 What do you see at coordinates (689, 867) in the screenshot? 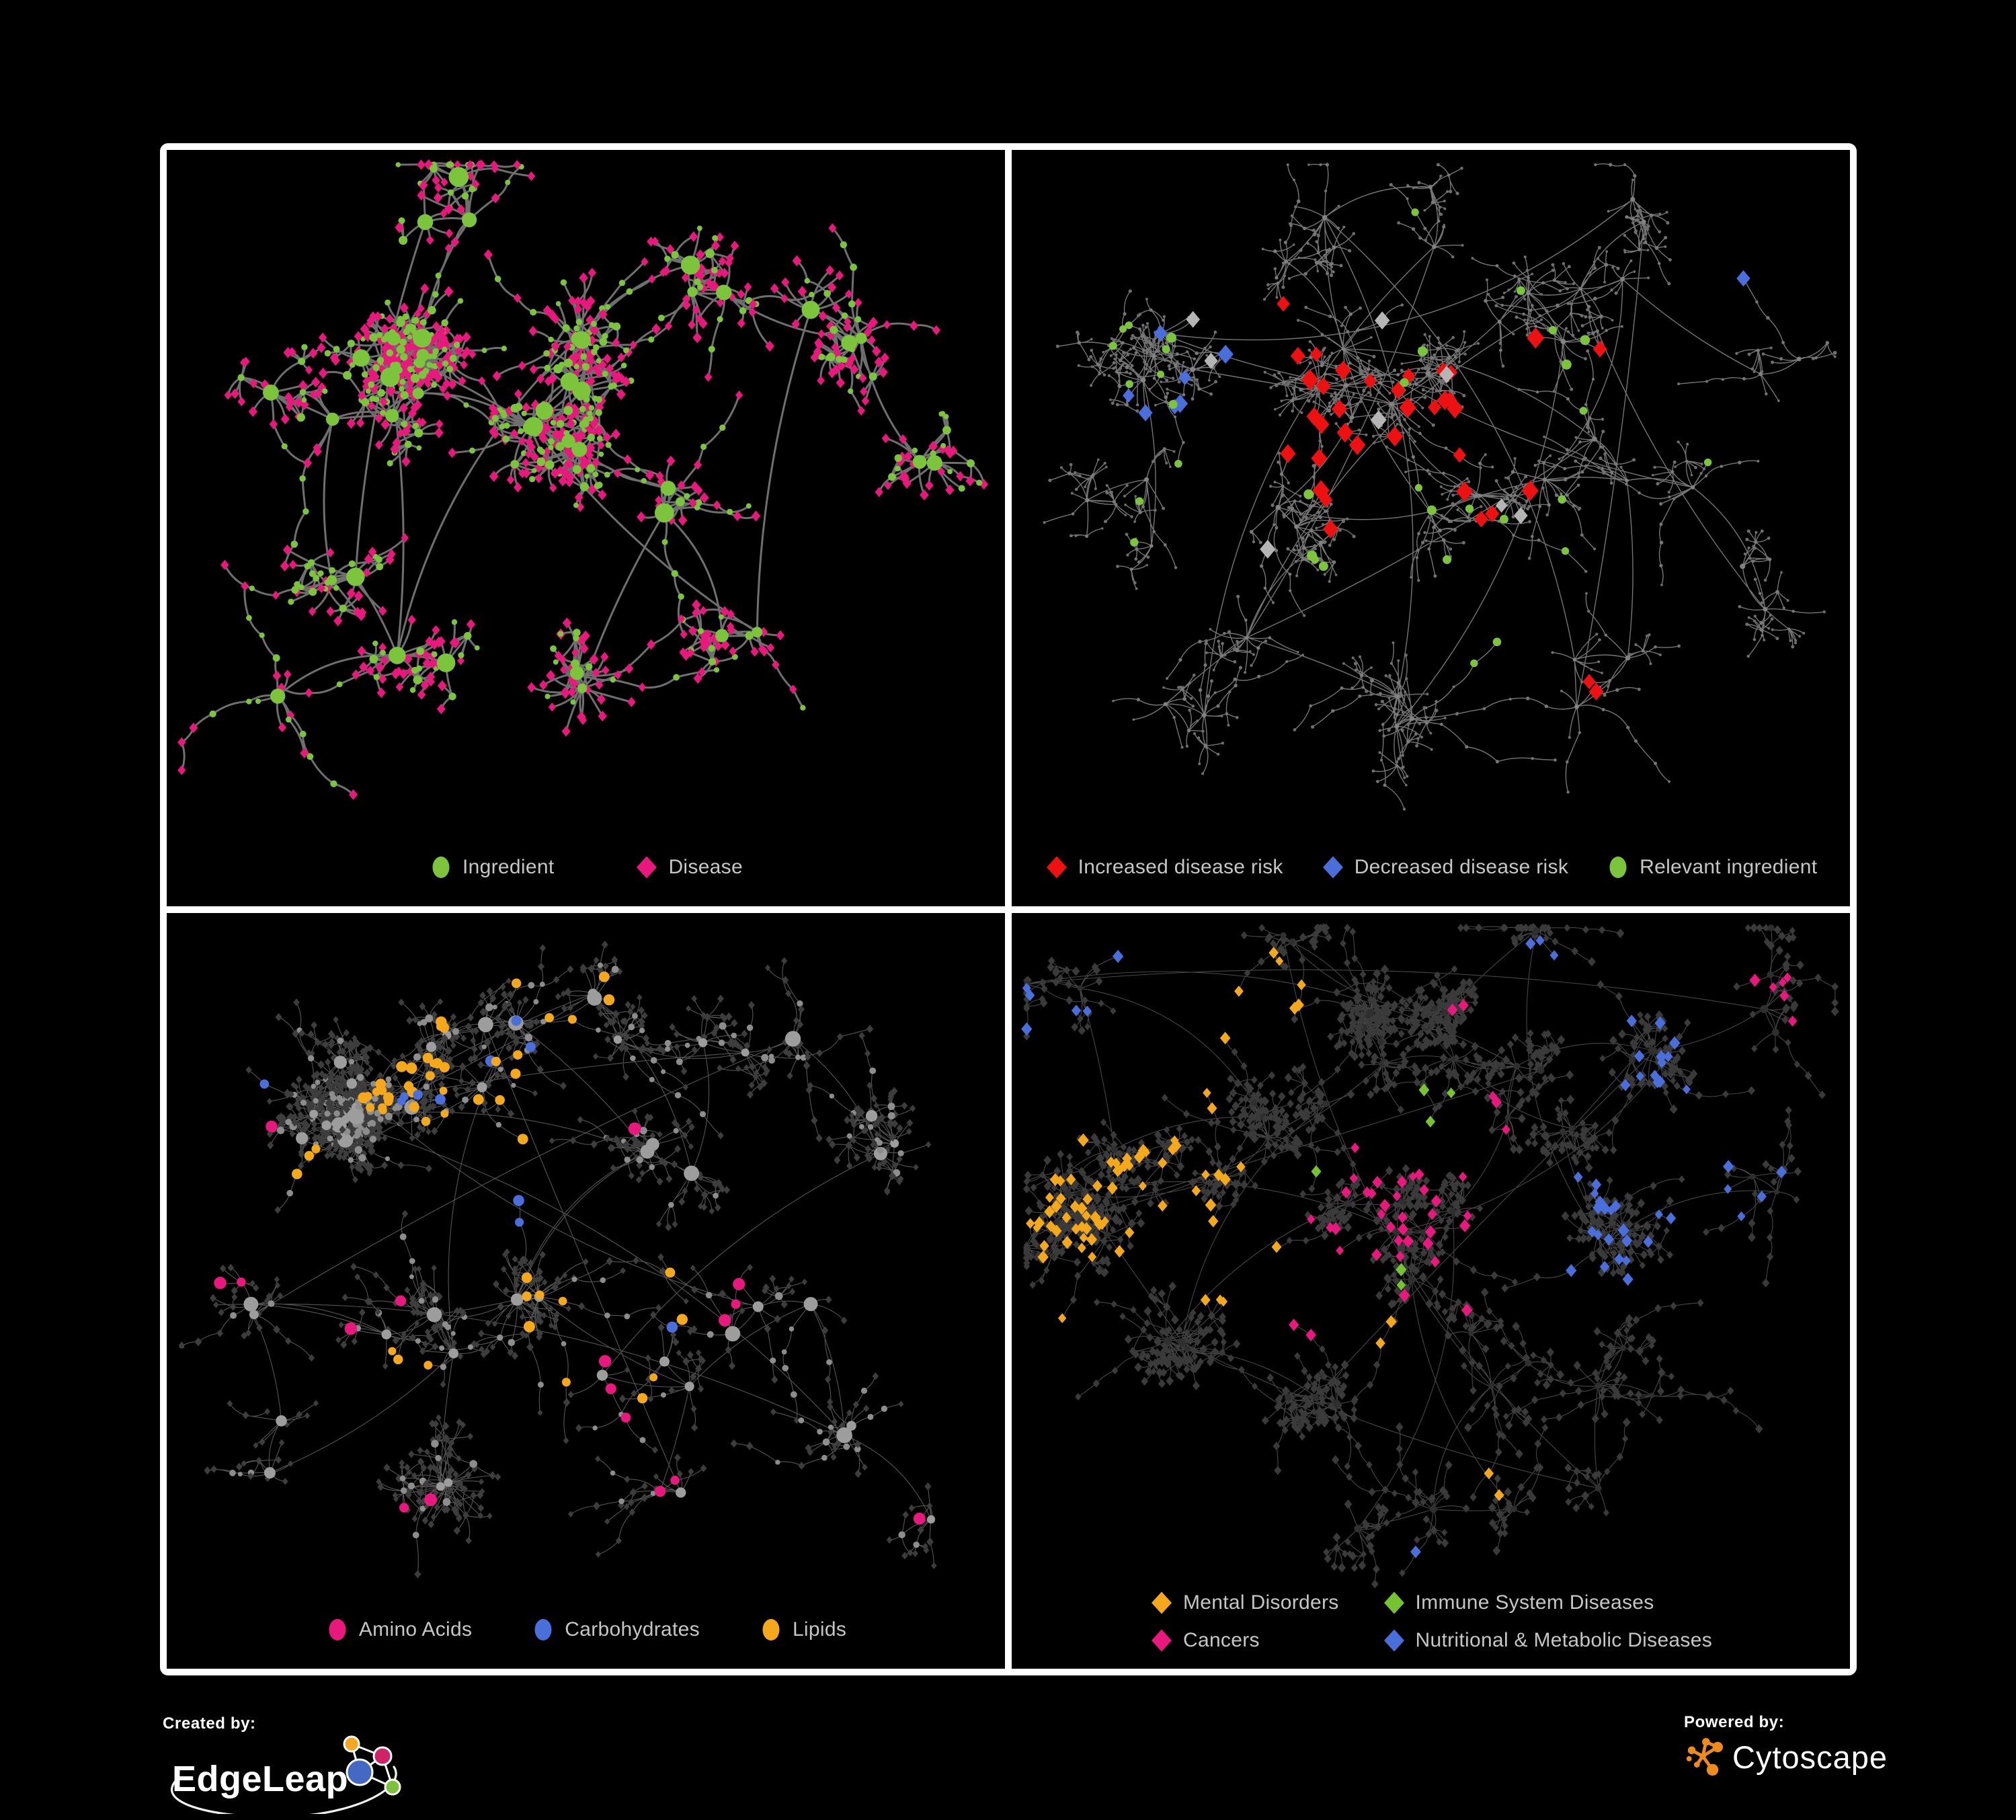
I see `legend-item: Disease` at bounding box center [689, 867].